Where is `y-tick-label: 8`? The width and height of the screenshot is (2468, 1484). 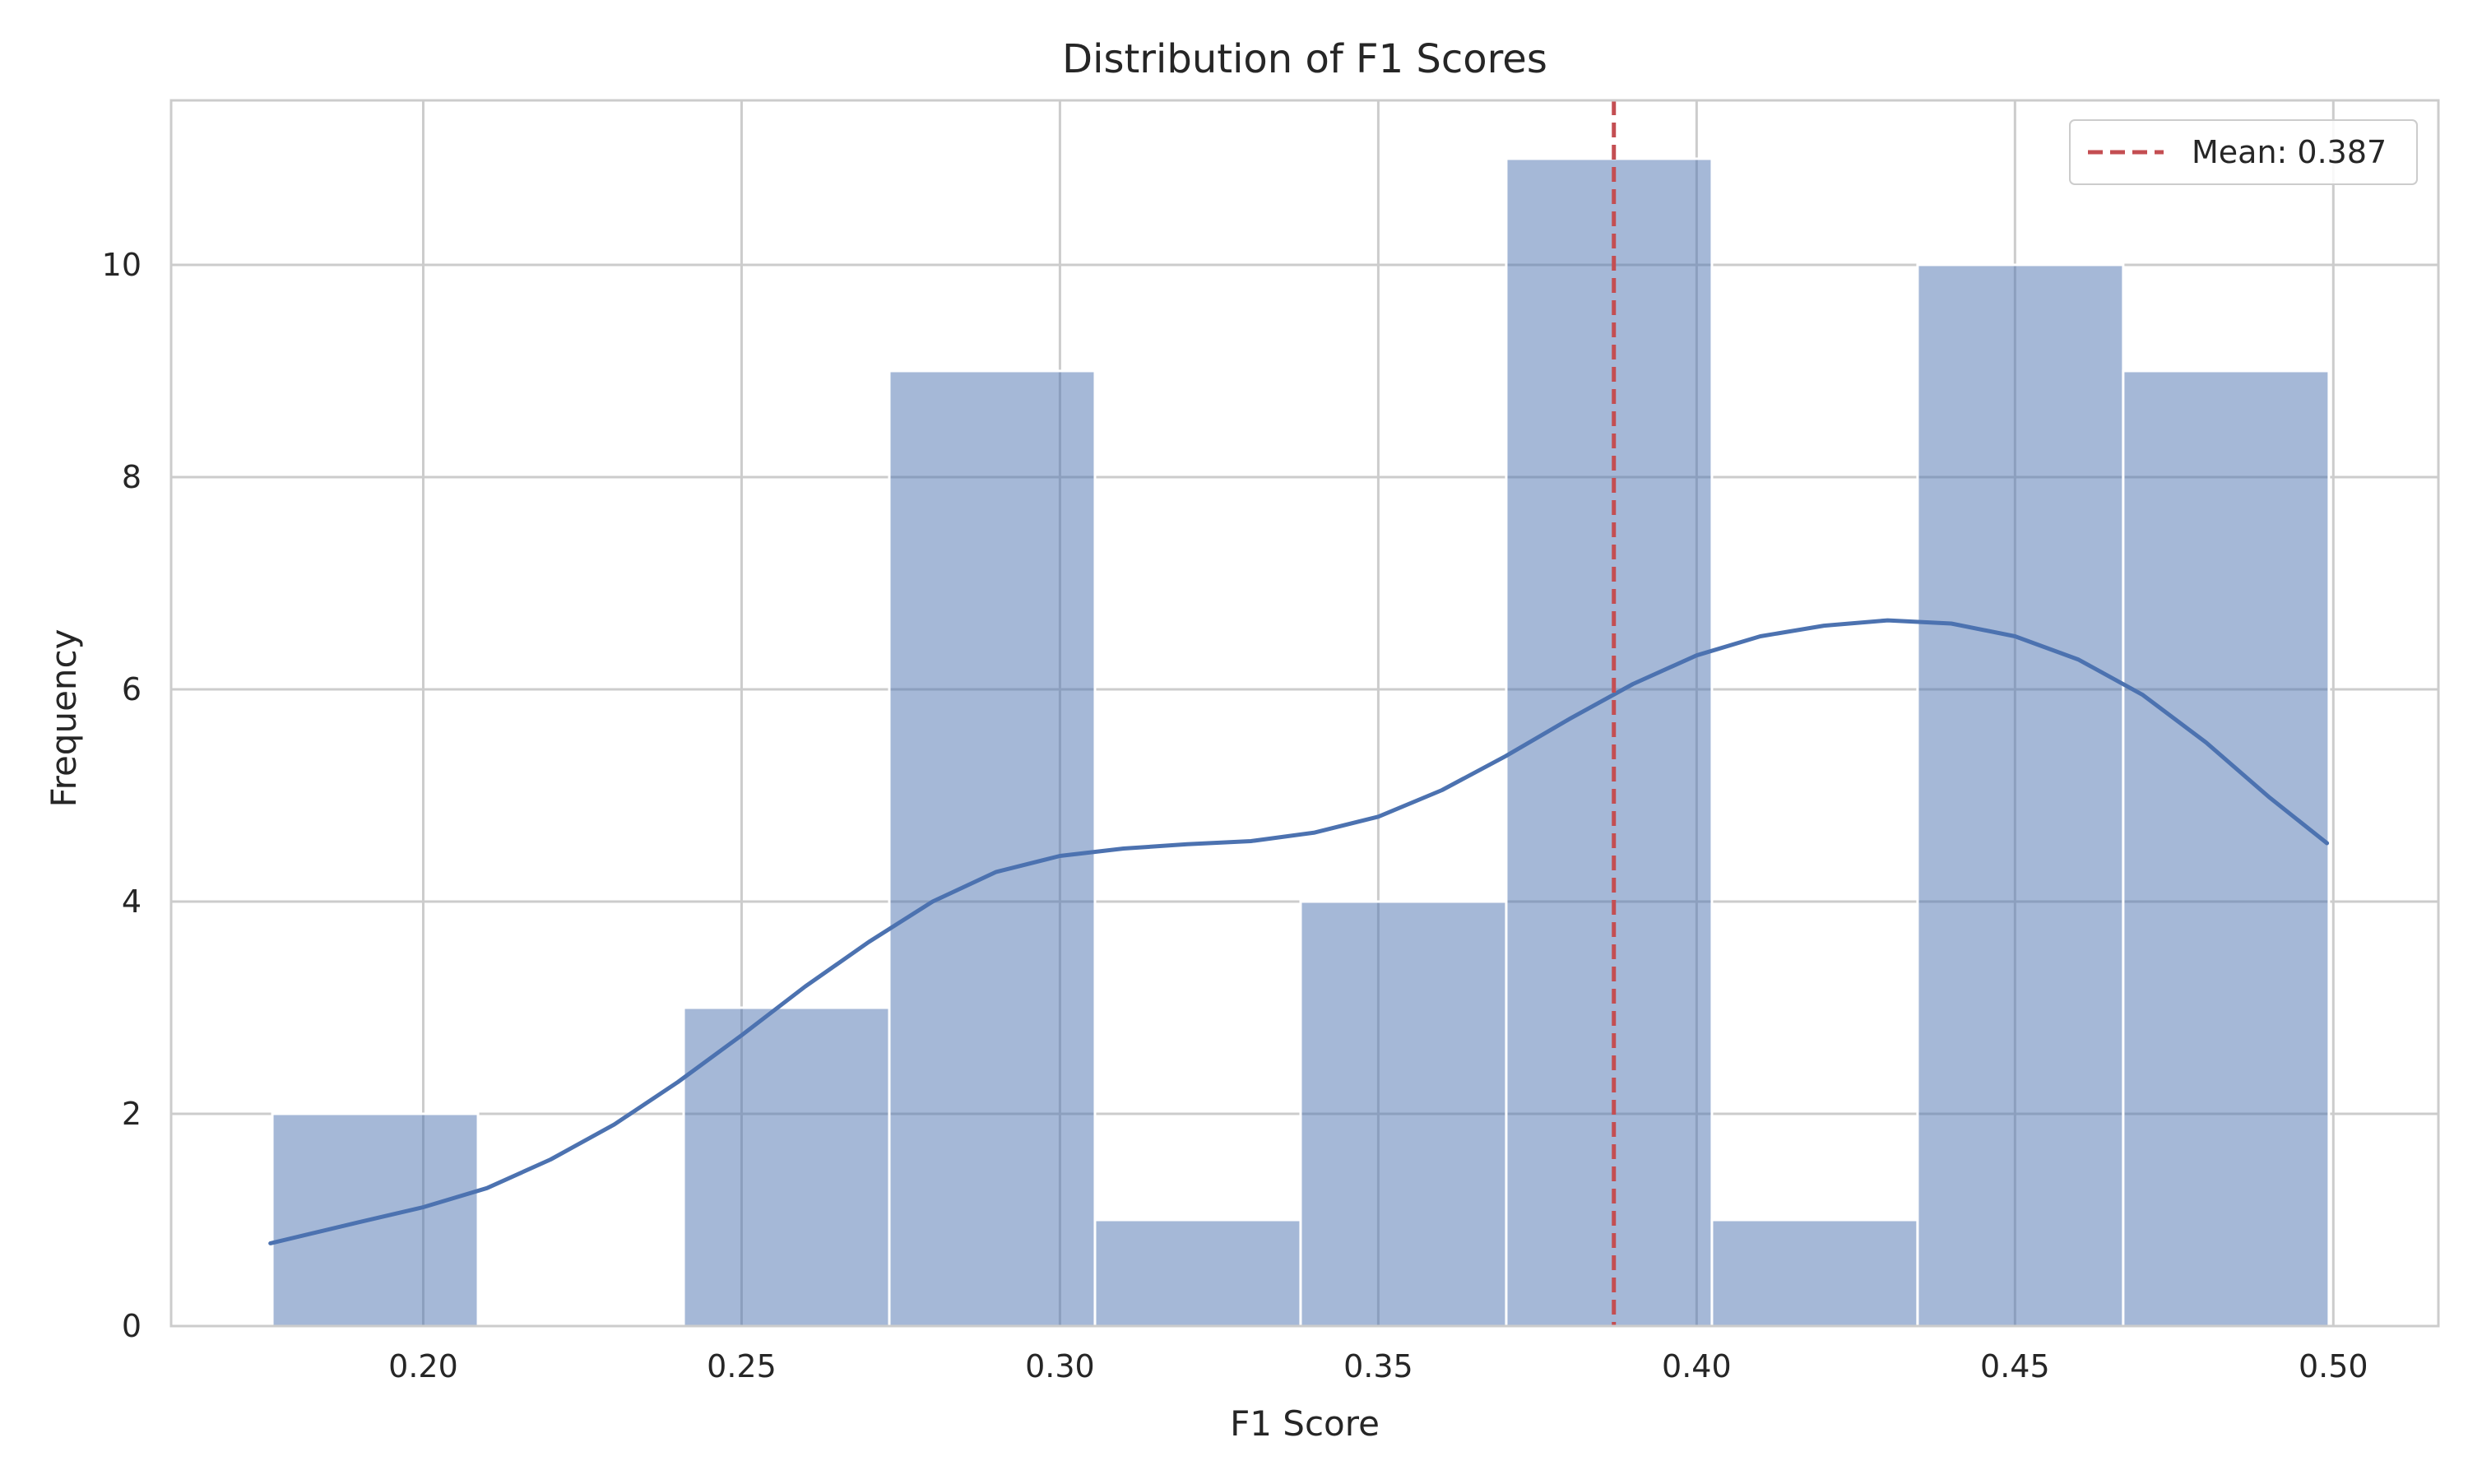
y-tick-label: 8 is located at coordinates (131, 477).